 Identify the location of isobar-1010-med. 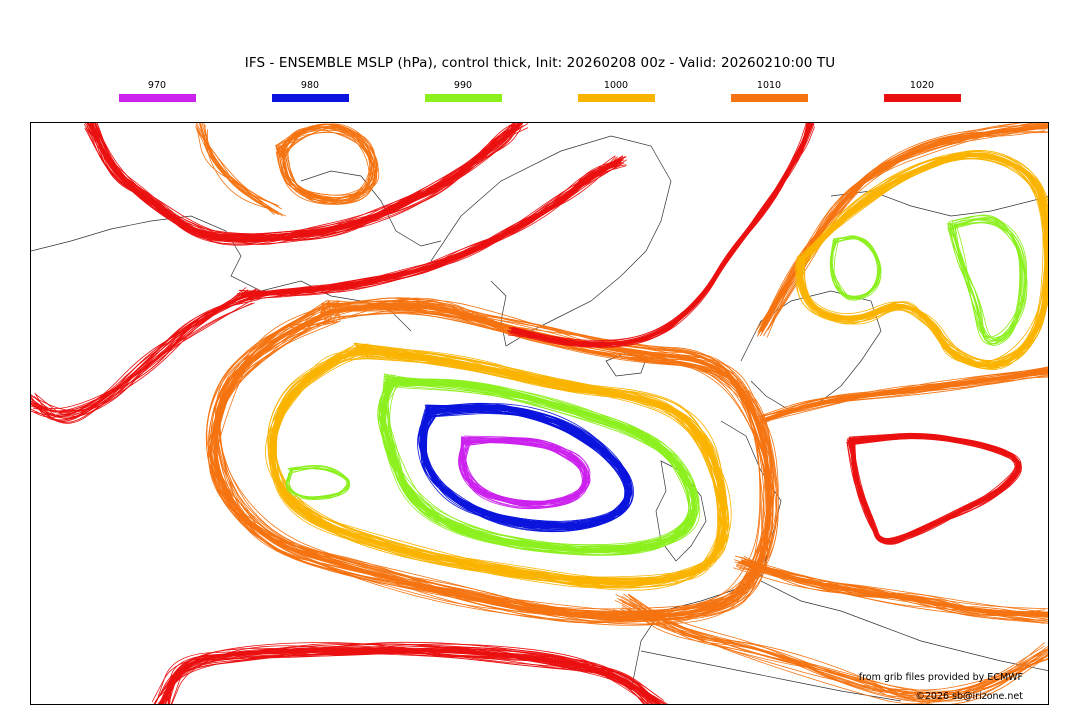
(890, 589).